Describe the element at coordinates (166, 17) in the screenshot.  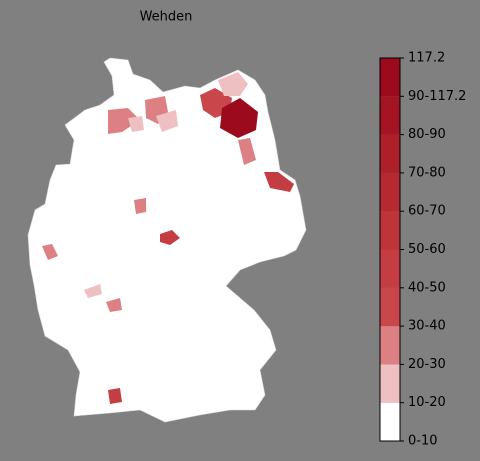
I see `map-title: Wehden` at that location.